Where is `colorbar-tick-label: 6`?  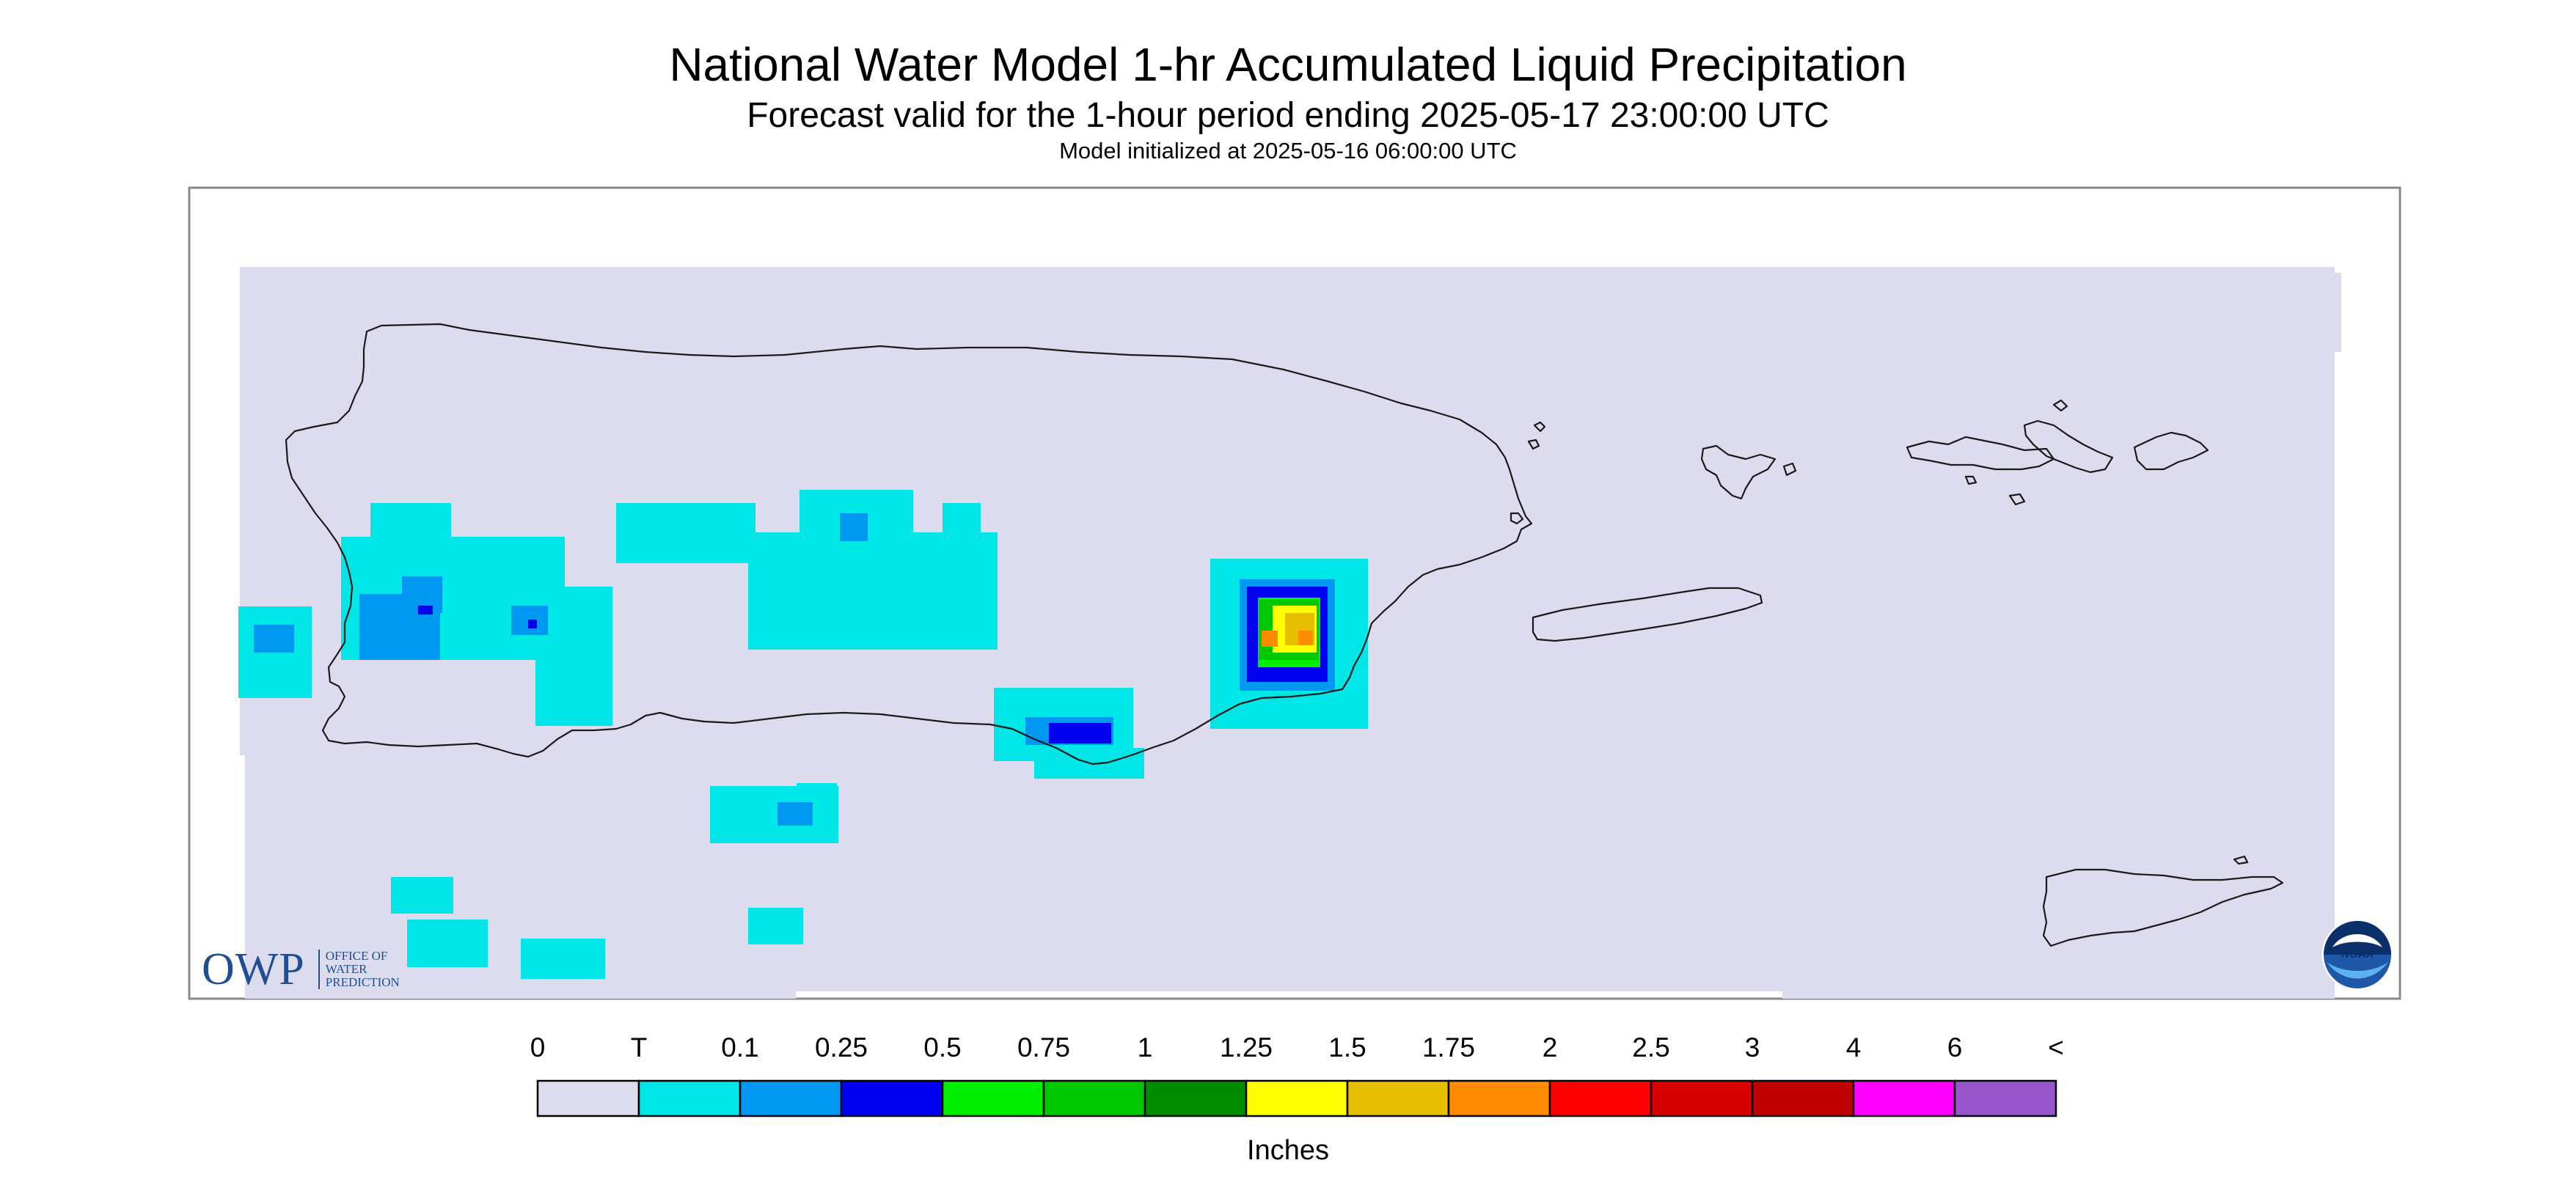
colorbar-tick-label: 6 is located at coordinates (1955, 1047).